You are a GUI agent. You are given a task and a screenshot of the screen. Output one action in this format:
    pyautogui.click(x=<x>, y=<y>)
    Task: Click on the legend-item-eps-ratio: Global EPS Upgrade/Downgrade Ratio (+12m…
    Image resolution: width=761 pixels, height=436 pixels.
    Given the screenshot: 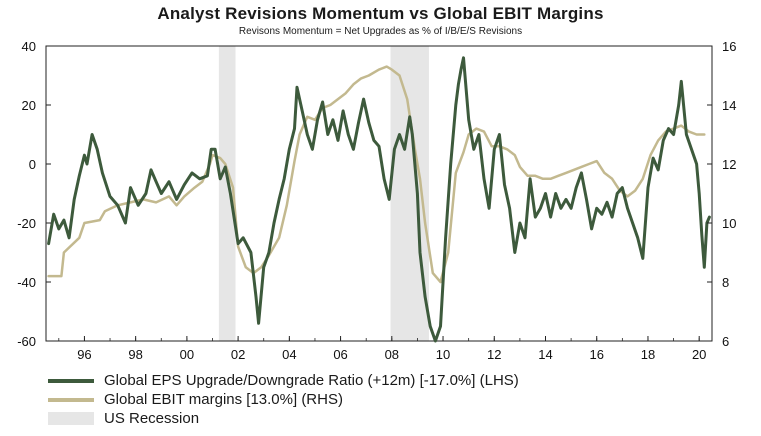 What is the action you would take?
    pyautogui.click(x=283, y=380)
    